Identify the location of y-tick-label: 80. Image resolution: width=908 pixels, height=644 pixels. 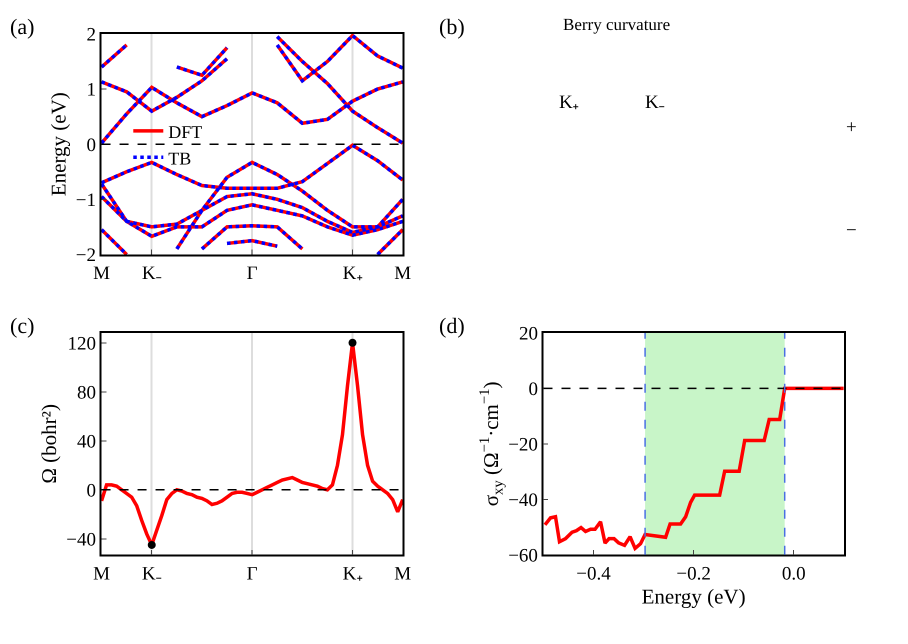
(86, 393).